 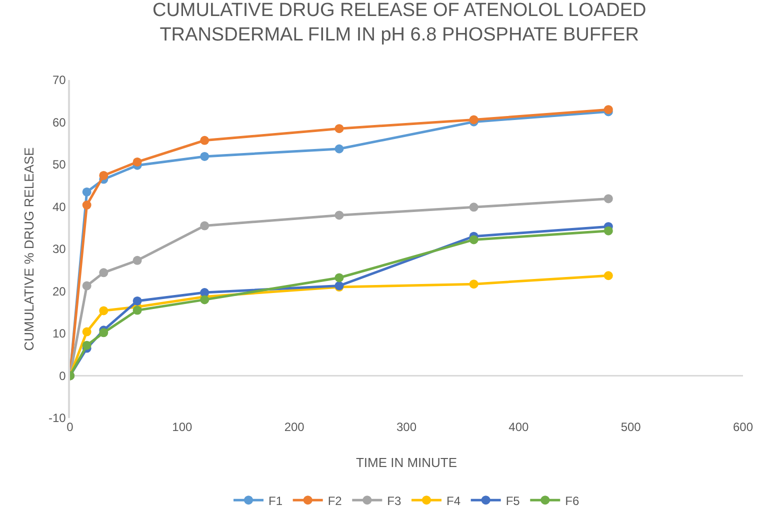 I want to click on y-tick-label: 10, so click(x=59, y=333).